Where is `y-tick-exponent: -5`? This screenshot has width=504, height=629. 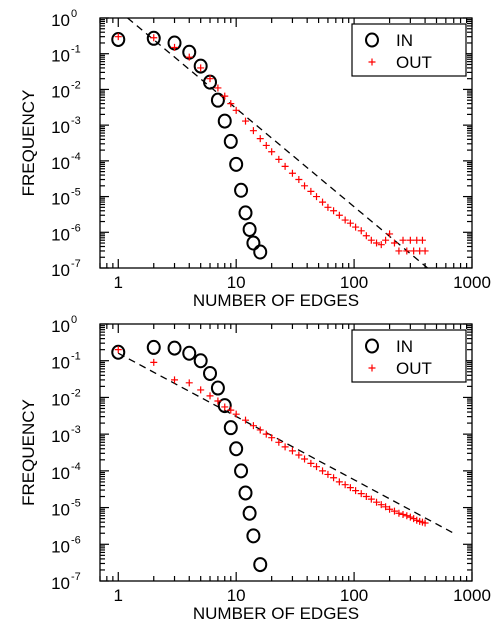 y-tick-exponent: -5 is located at coordinates (76, 193).